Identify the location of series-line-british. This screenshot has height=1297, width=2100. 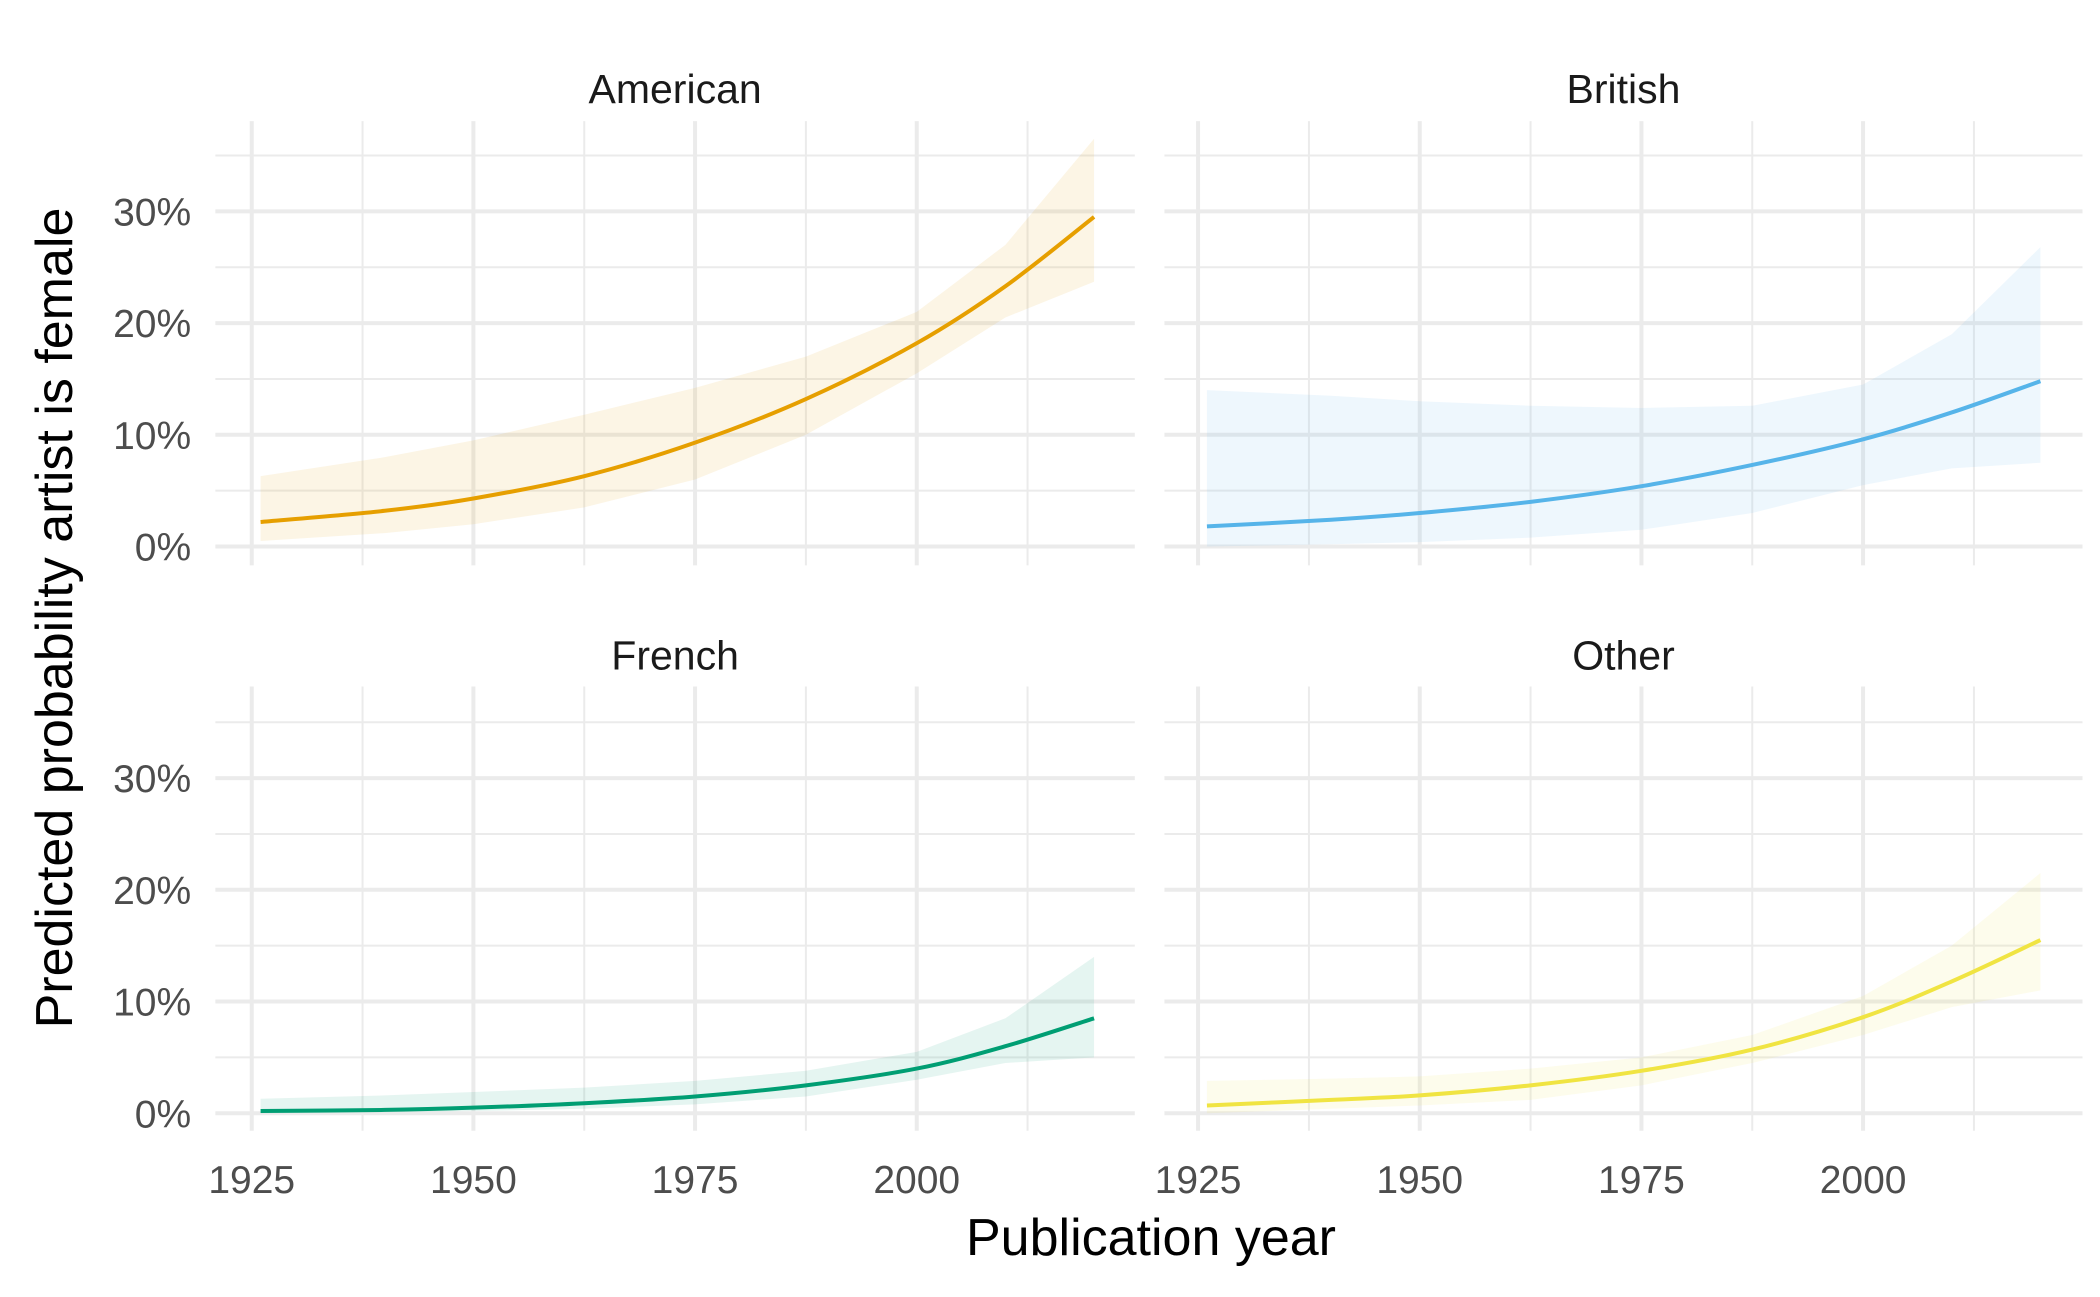
(1624, 454).